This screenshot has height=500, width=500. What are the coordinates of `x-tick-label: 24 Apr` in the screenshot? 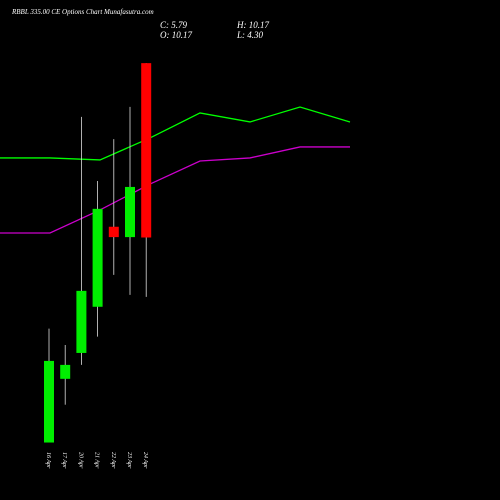 It's located at (145, 460).